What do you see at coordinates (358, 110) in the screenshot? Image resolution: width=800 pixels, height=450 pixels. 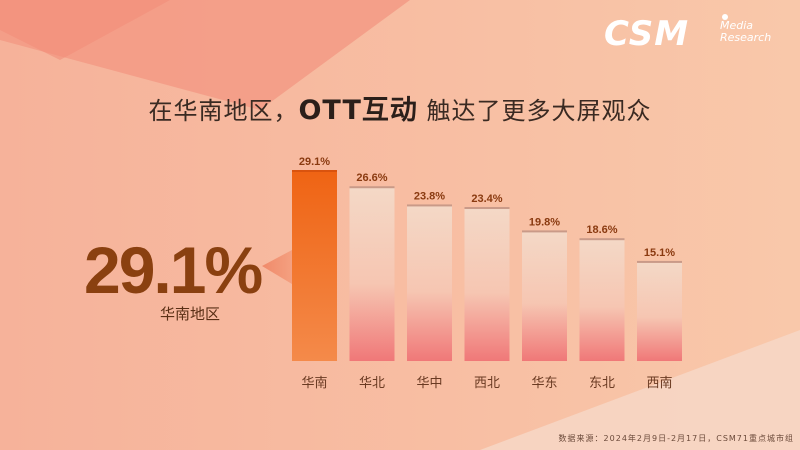 I see `title-part2: OTT互动` at bounding box center [358, 110].